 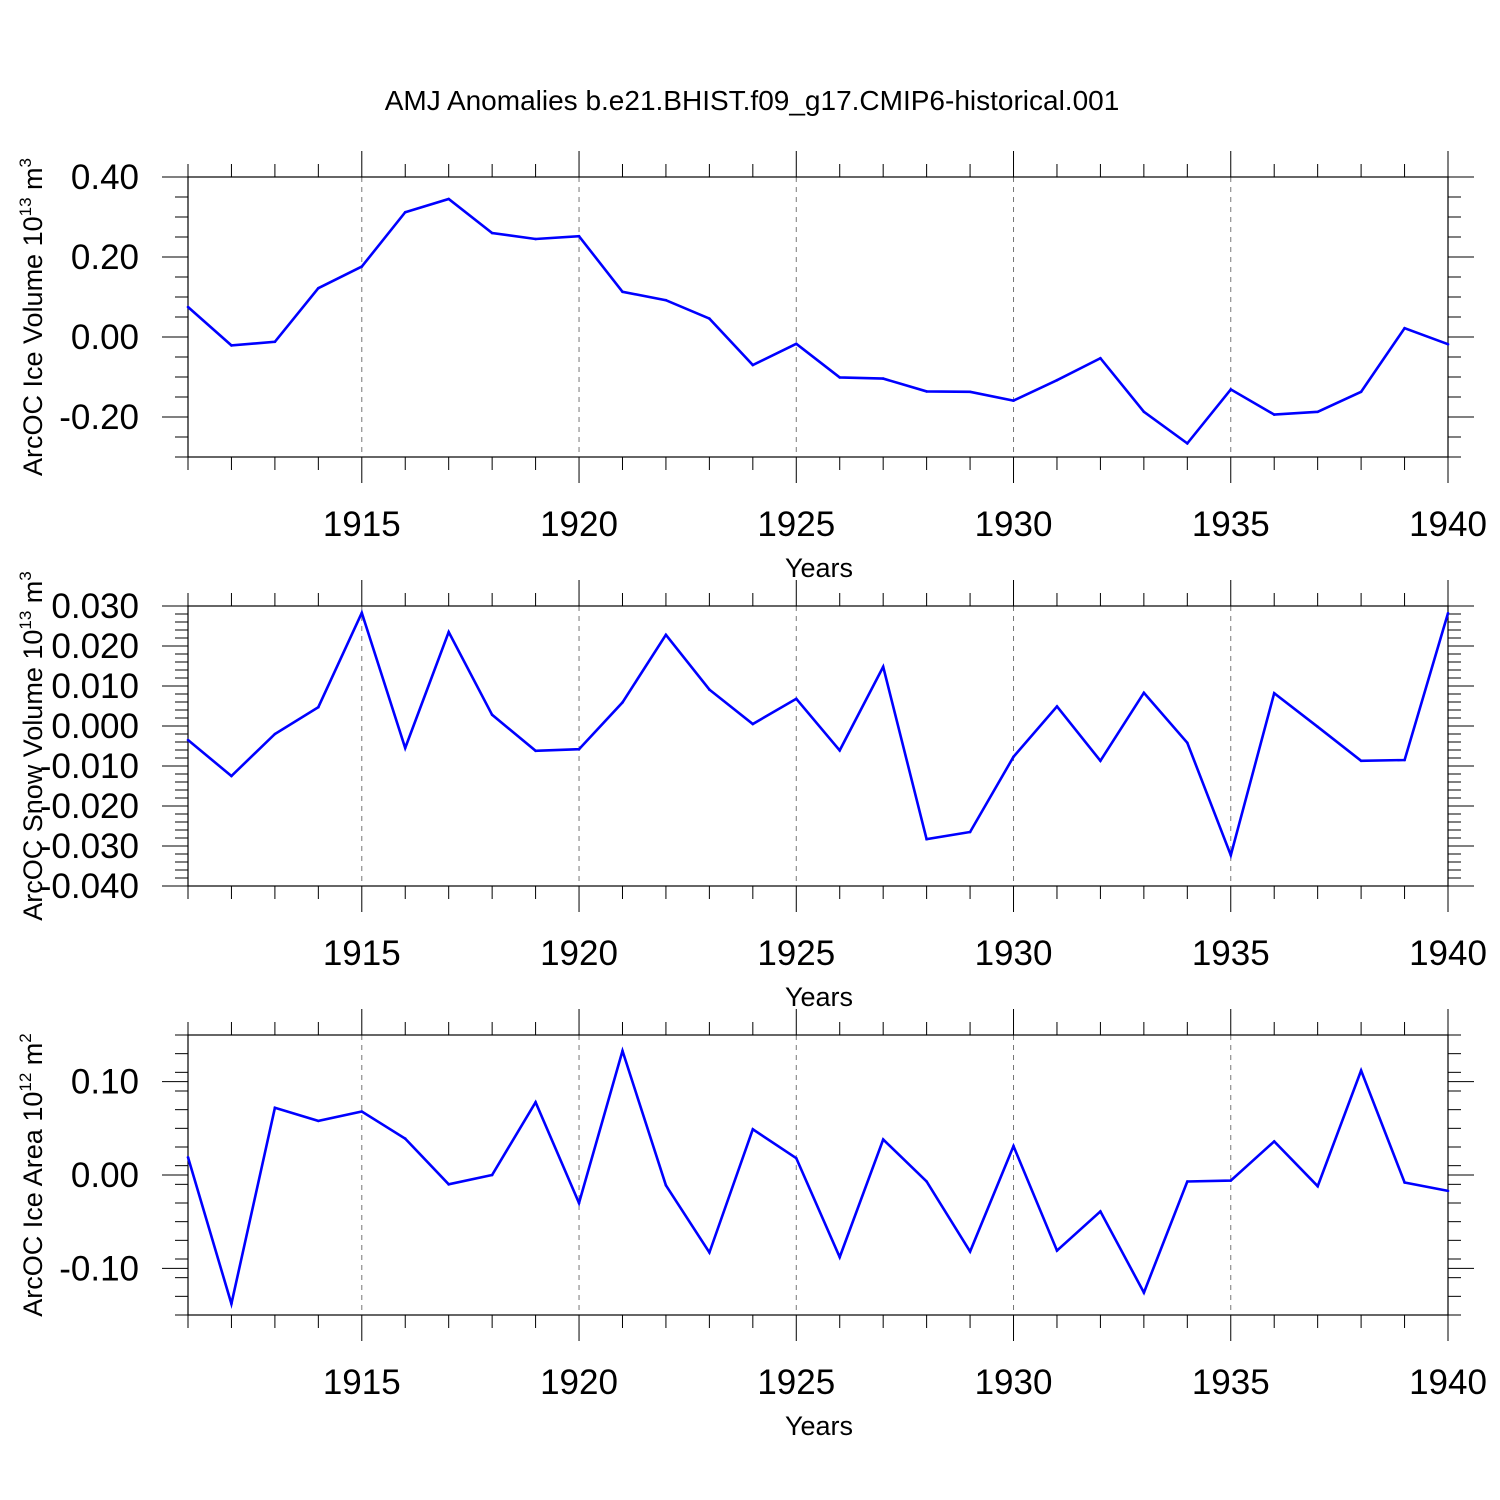 What do you see at coordinates (32, 1175) in the screenshot?
I see `y-axis-label: ArcOC Ice Area 1012 m2` at bounding box center [32, 1175].